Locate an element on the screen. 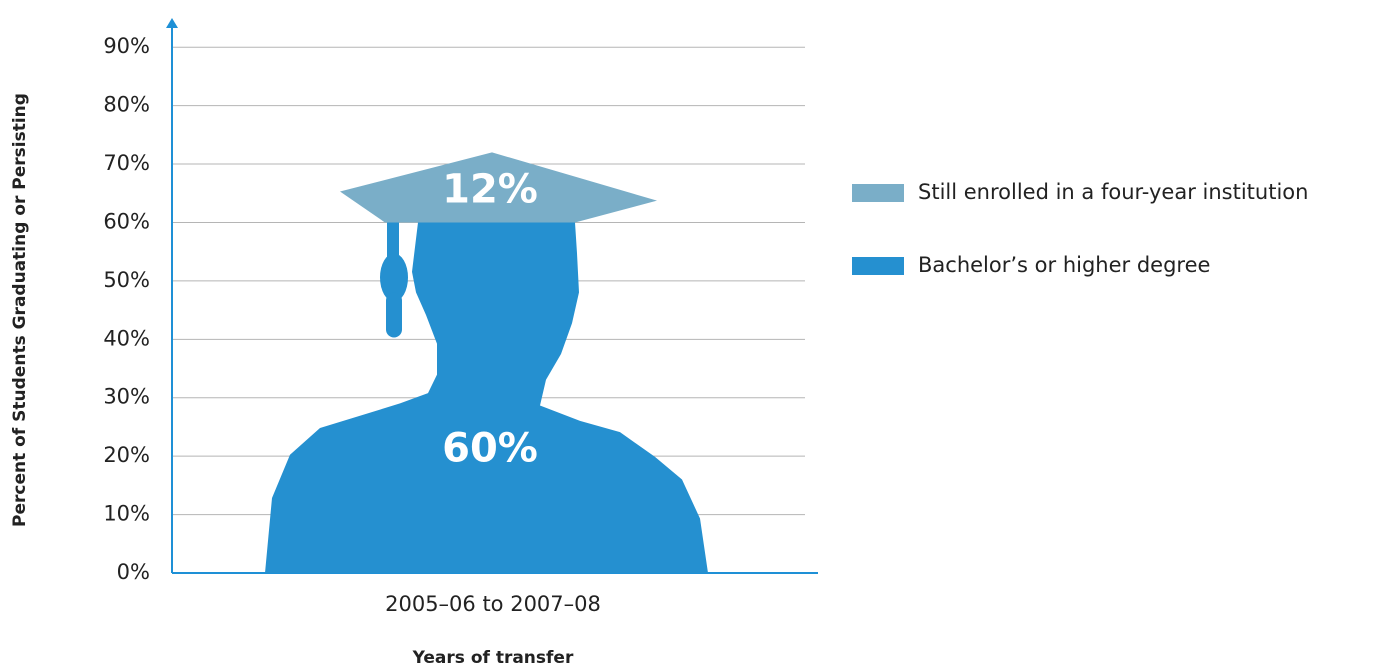  bar-segment is located at coordinates (498, 187).